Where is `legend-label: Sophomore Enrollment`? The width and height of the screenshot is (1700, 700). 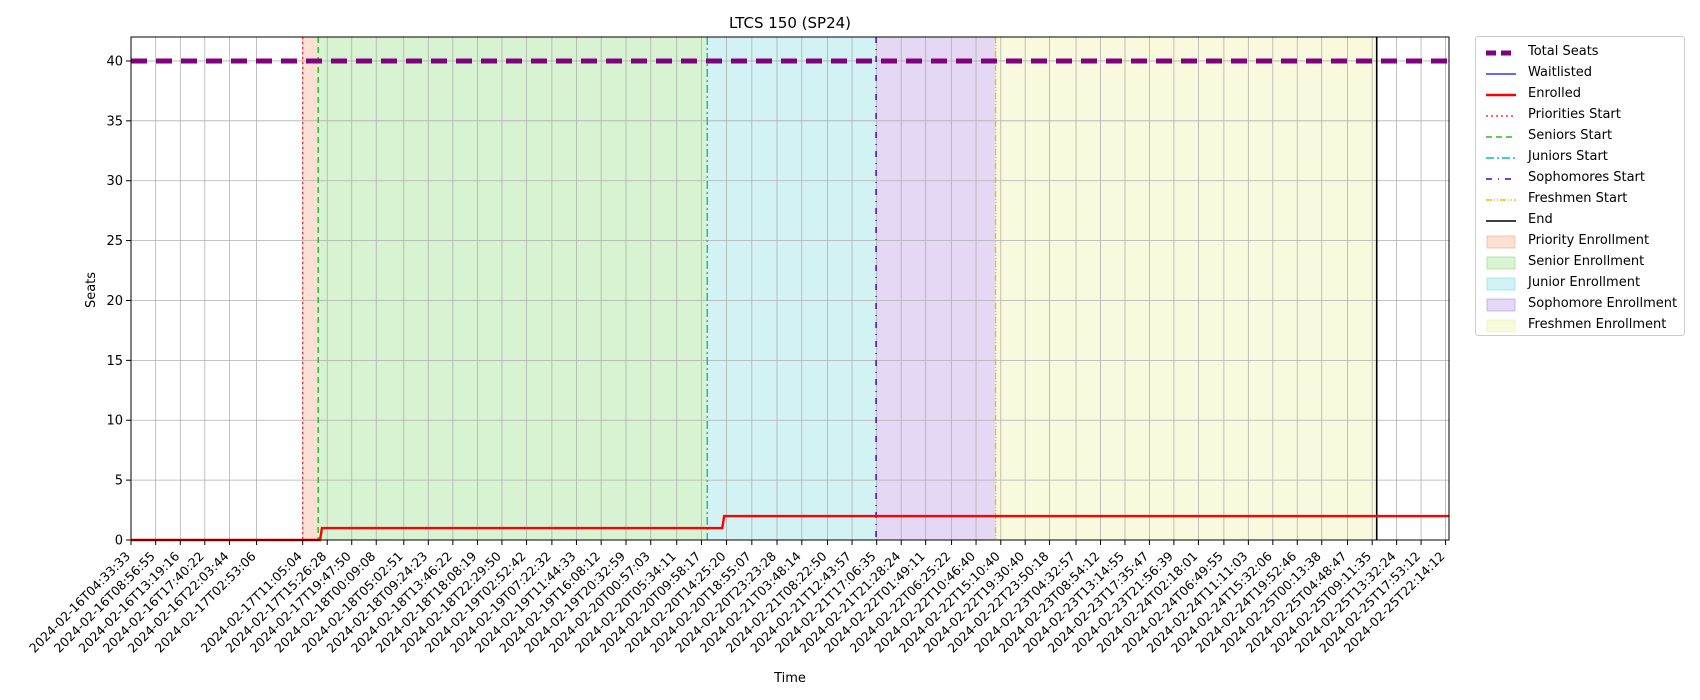
legend-label: Sophomore Enrollment is located at coordinates (1603, 303).